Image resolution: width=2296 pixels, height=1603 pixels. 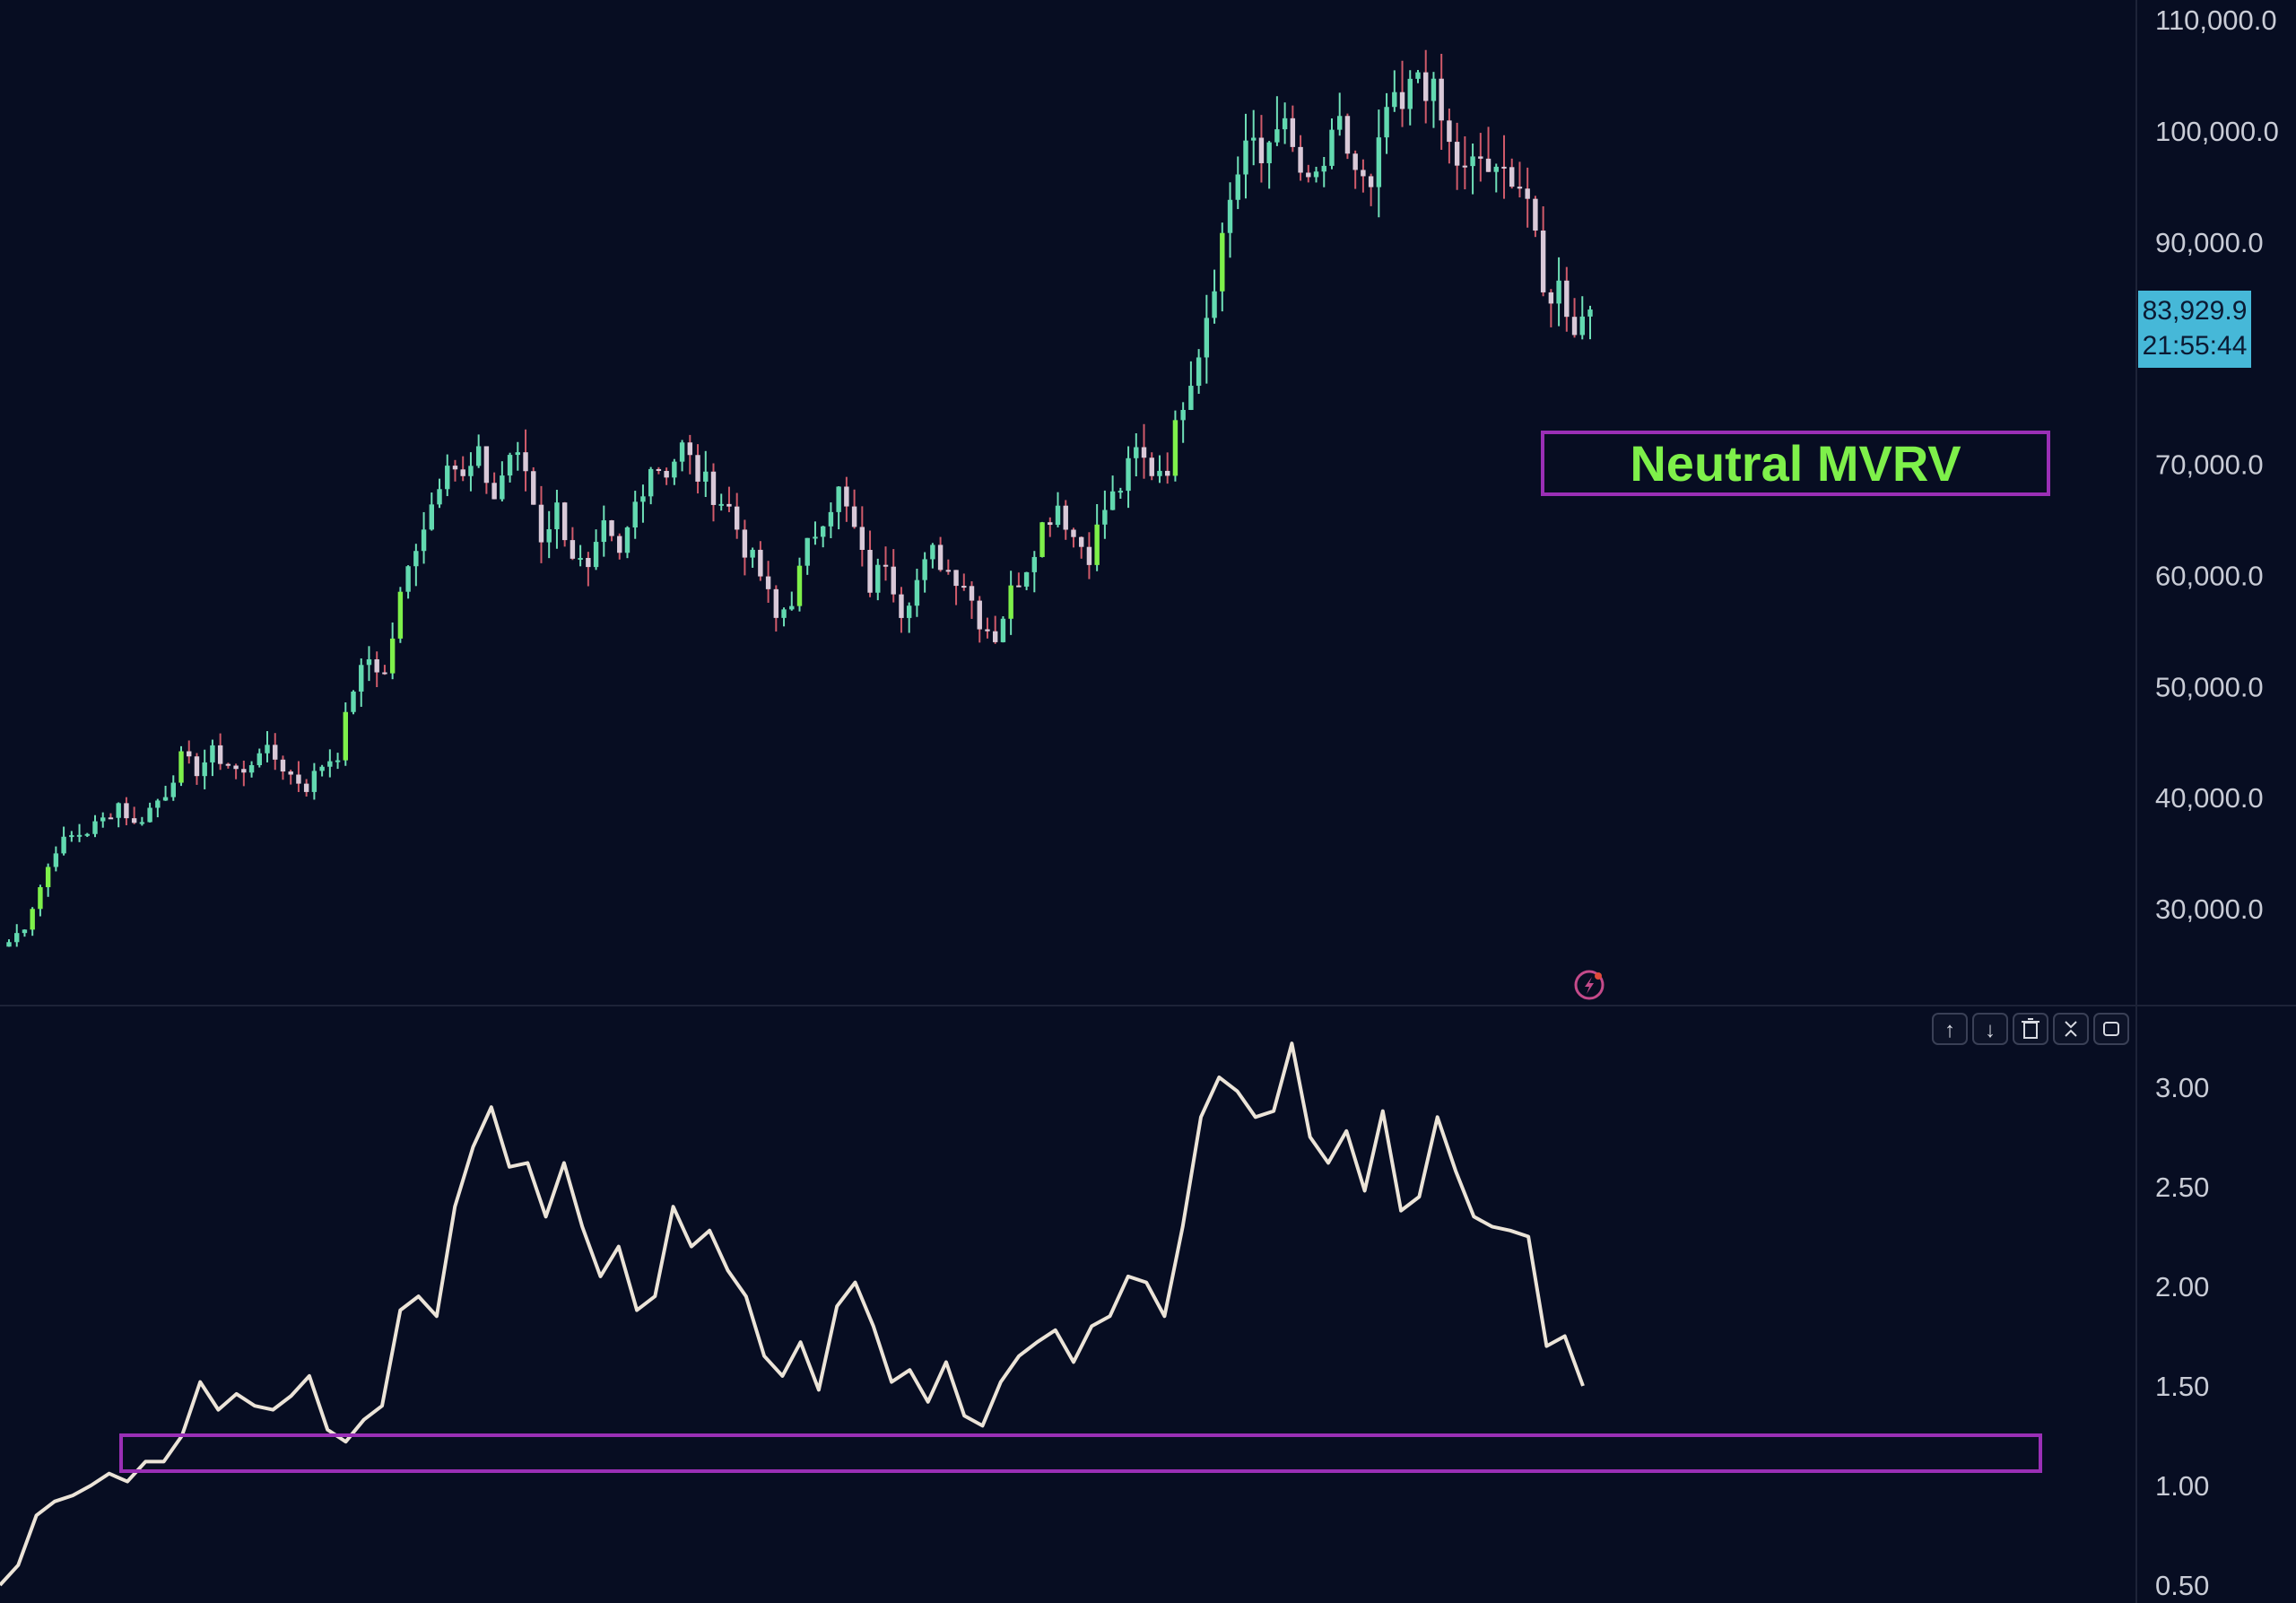 What do you see at coordinates (2209, 687) in the screenshot?
I see `price-axis-tick: 50,000.0` at bounding box center [2209, 687].